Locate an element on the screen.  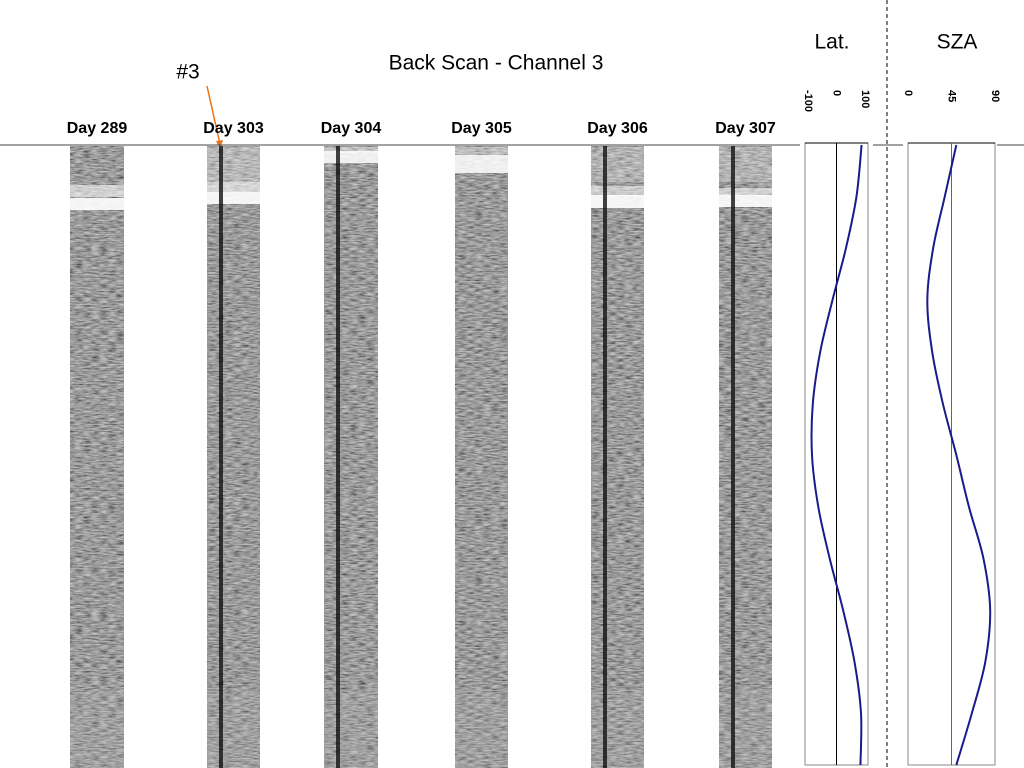
plot-title: SZA is located at coordinates (957, 42).